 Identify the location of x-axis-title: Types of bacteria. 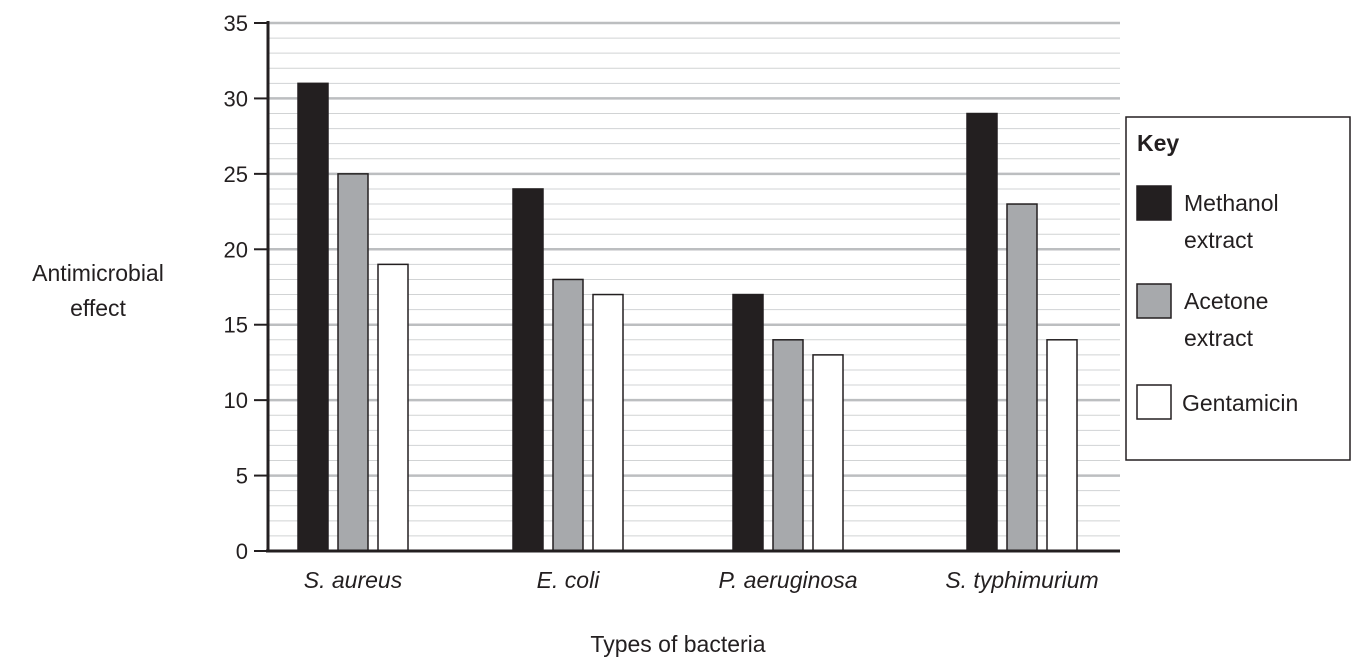
(677, 644).